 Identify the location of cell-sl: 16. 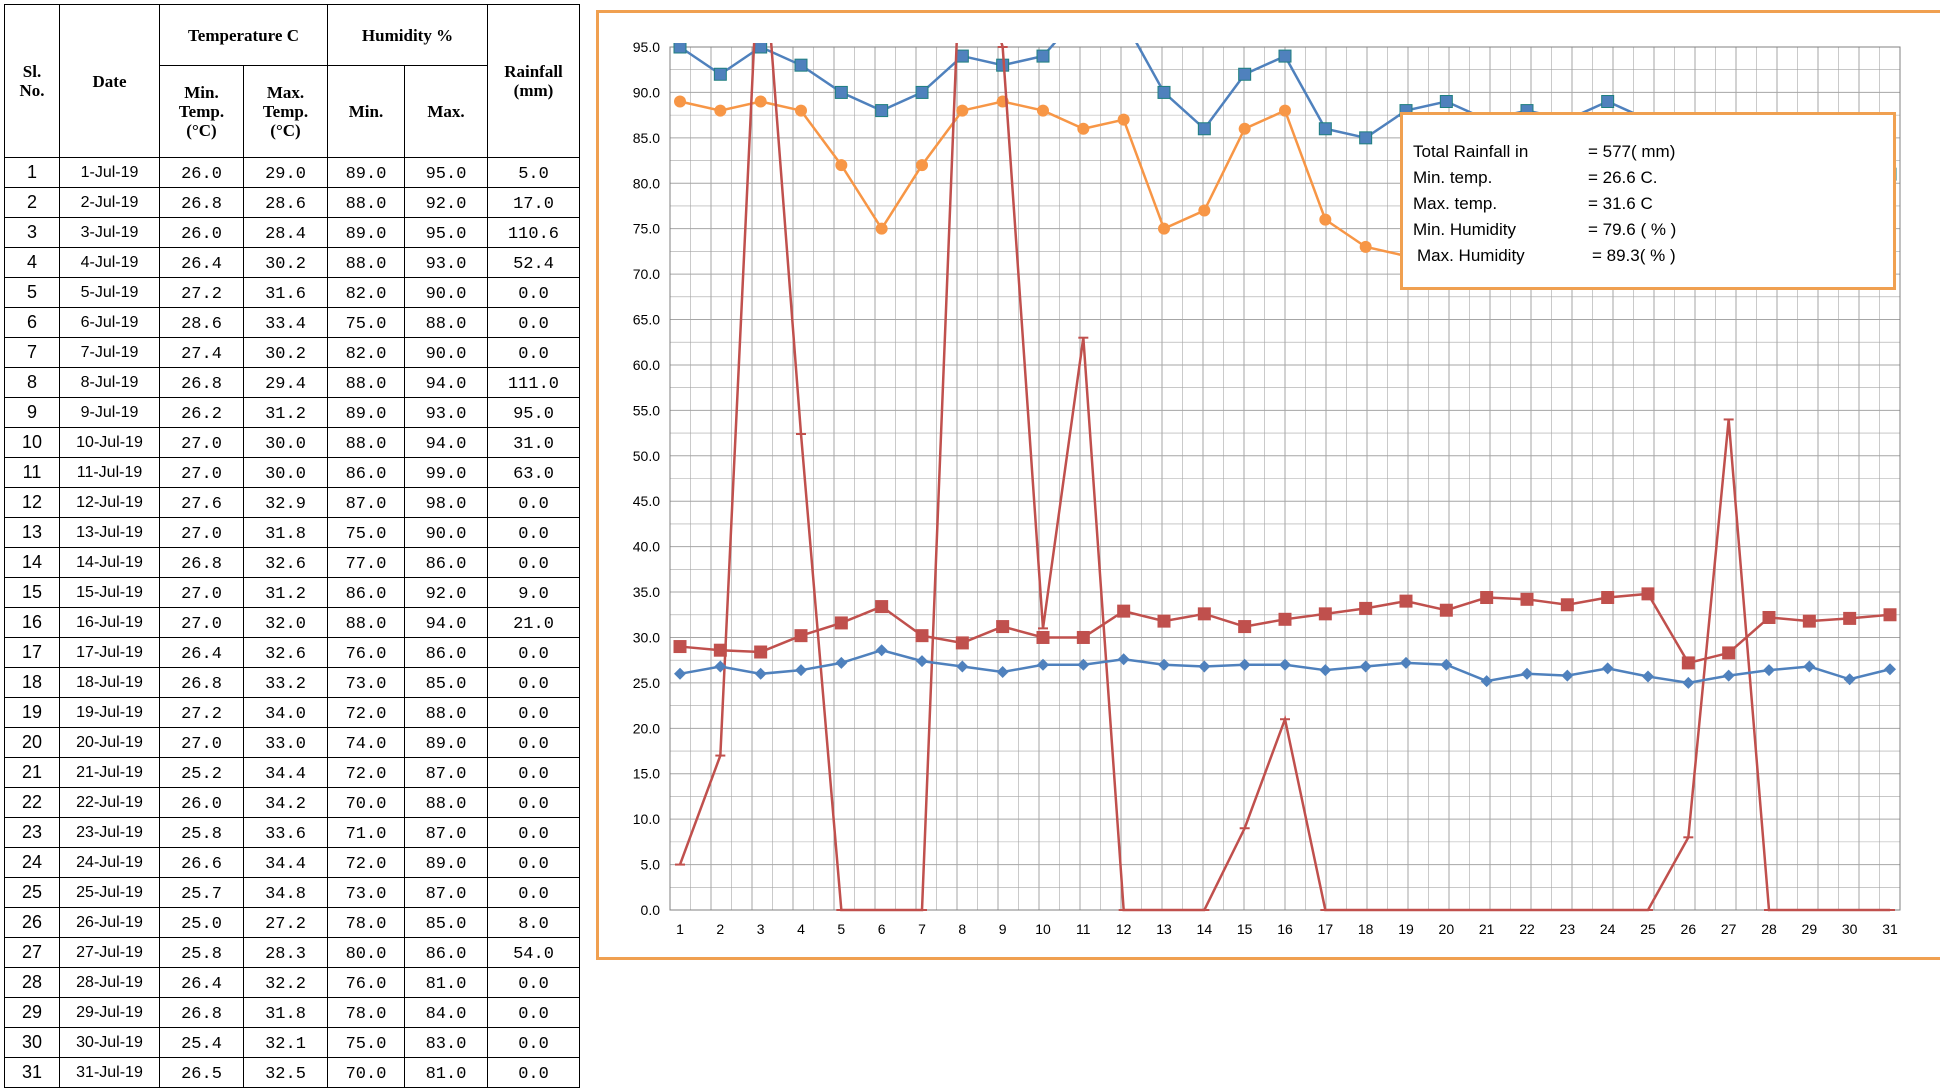
(32, 622).